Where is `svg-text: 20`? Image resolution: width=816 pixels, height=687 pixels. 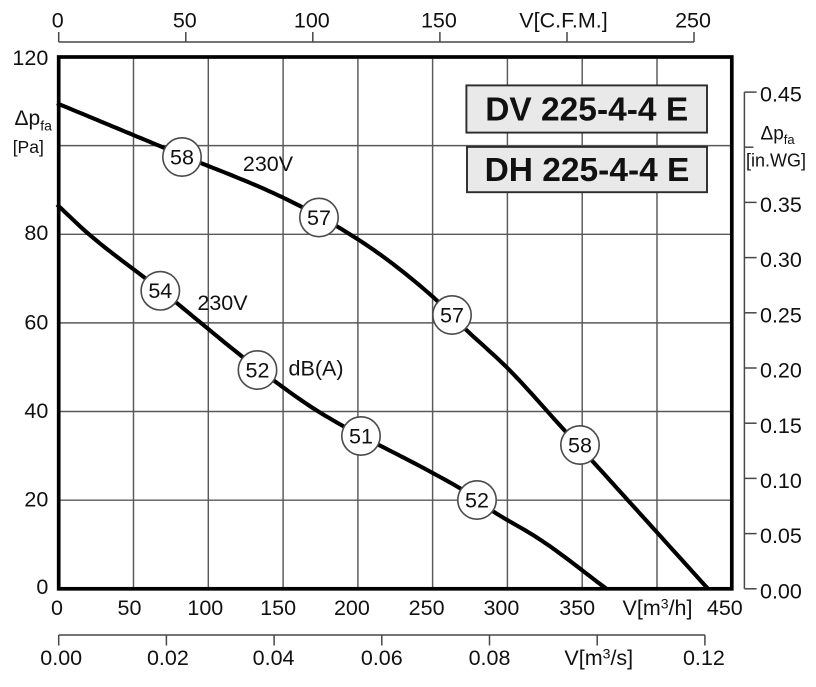 svg-text: 20 is located at coordinates (36, 500).